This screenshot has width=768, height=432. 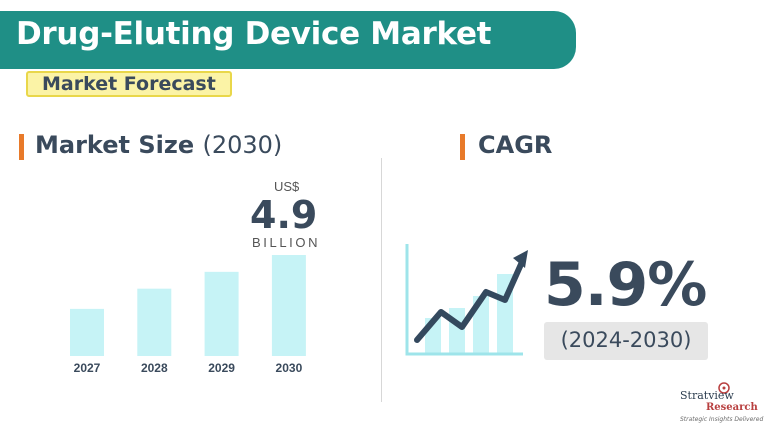 What do you see at coordinates (188, 305) in the screenshot?
I see `bar-group` at bounding box center [188, 305].